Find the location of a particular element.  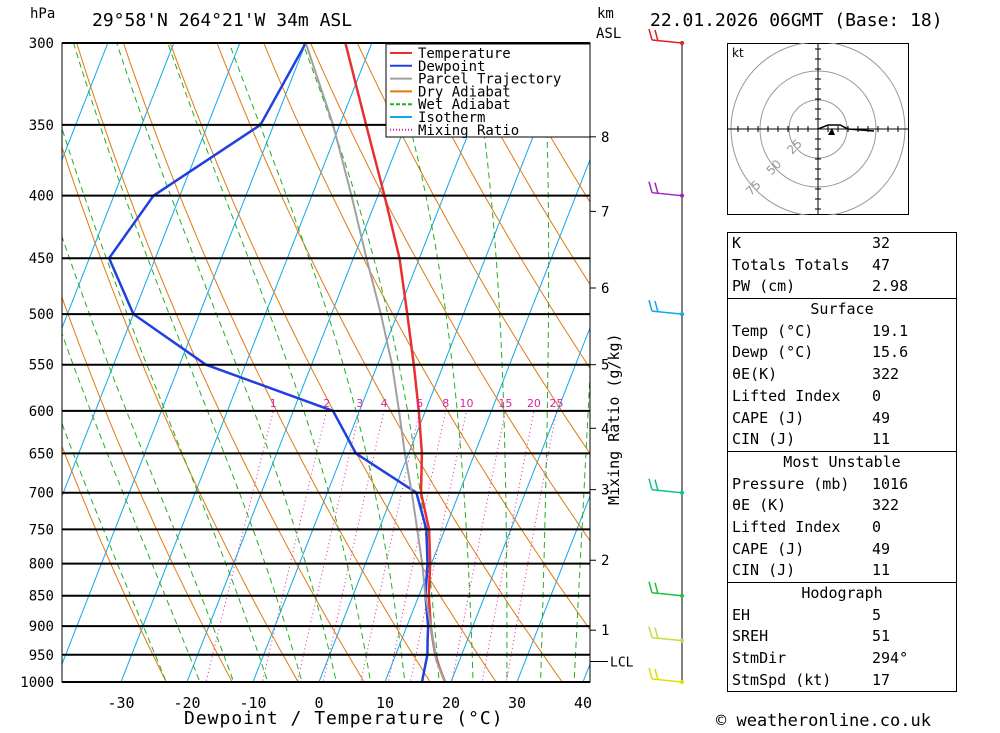

index-row: θE(K) 322 is located at coordinates (842, 375).